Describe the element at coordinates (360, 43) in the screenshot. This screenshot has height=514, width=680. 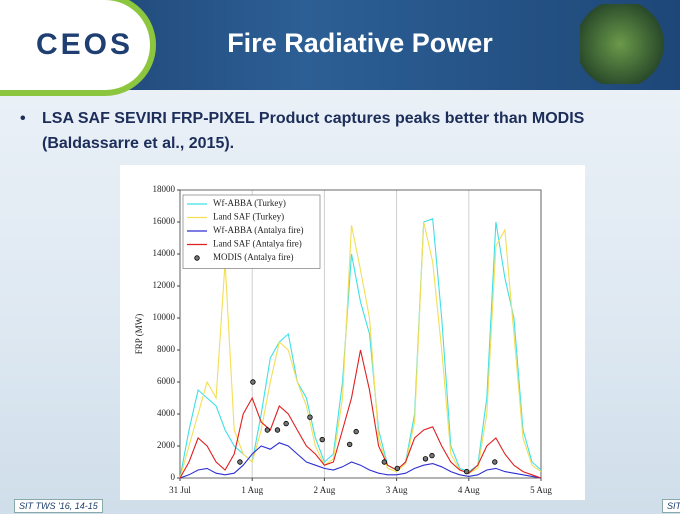
I see `slide-title: Fire Radiative Power` at that location.